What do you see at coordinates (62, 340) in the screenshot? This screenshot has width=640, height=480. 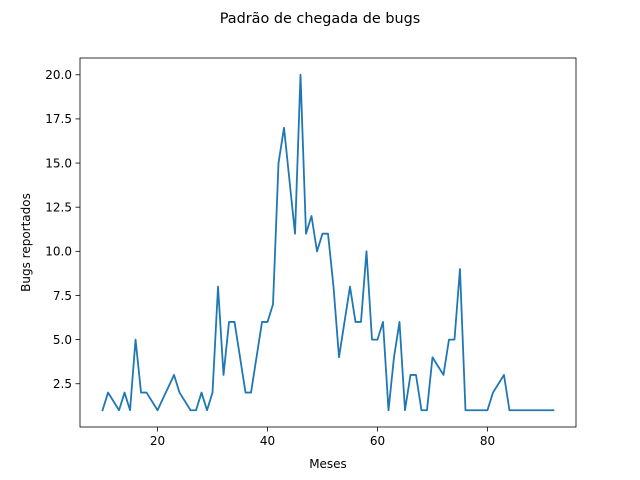 I see `y-tick-label: 5.0` at bounding box center [62, 340].